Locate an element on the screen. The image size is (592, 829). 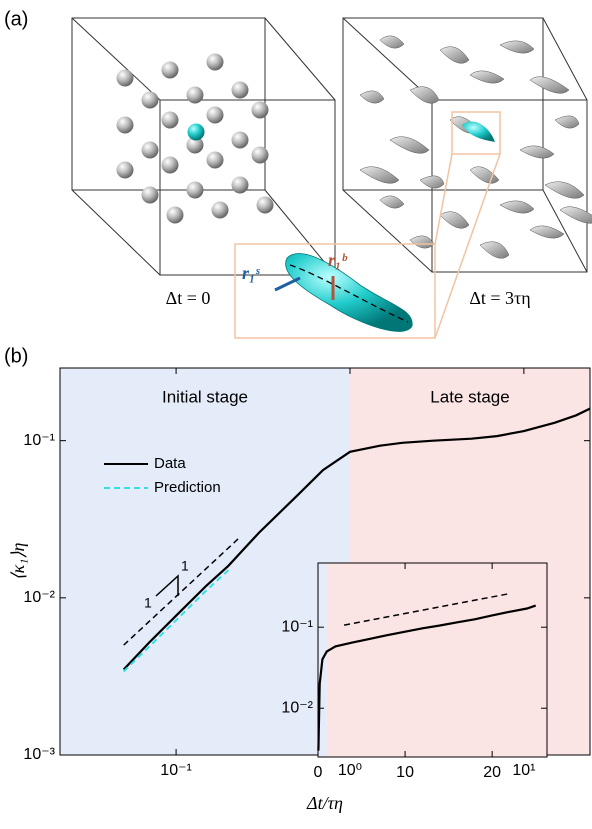
sphere-highlight is located at coordinates (196, 132).